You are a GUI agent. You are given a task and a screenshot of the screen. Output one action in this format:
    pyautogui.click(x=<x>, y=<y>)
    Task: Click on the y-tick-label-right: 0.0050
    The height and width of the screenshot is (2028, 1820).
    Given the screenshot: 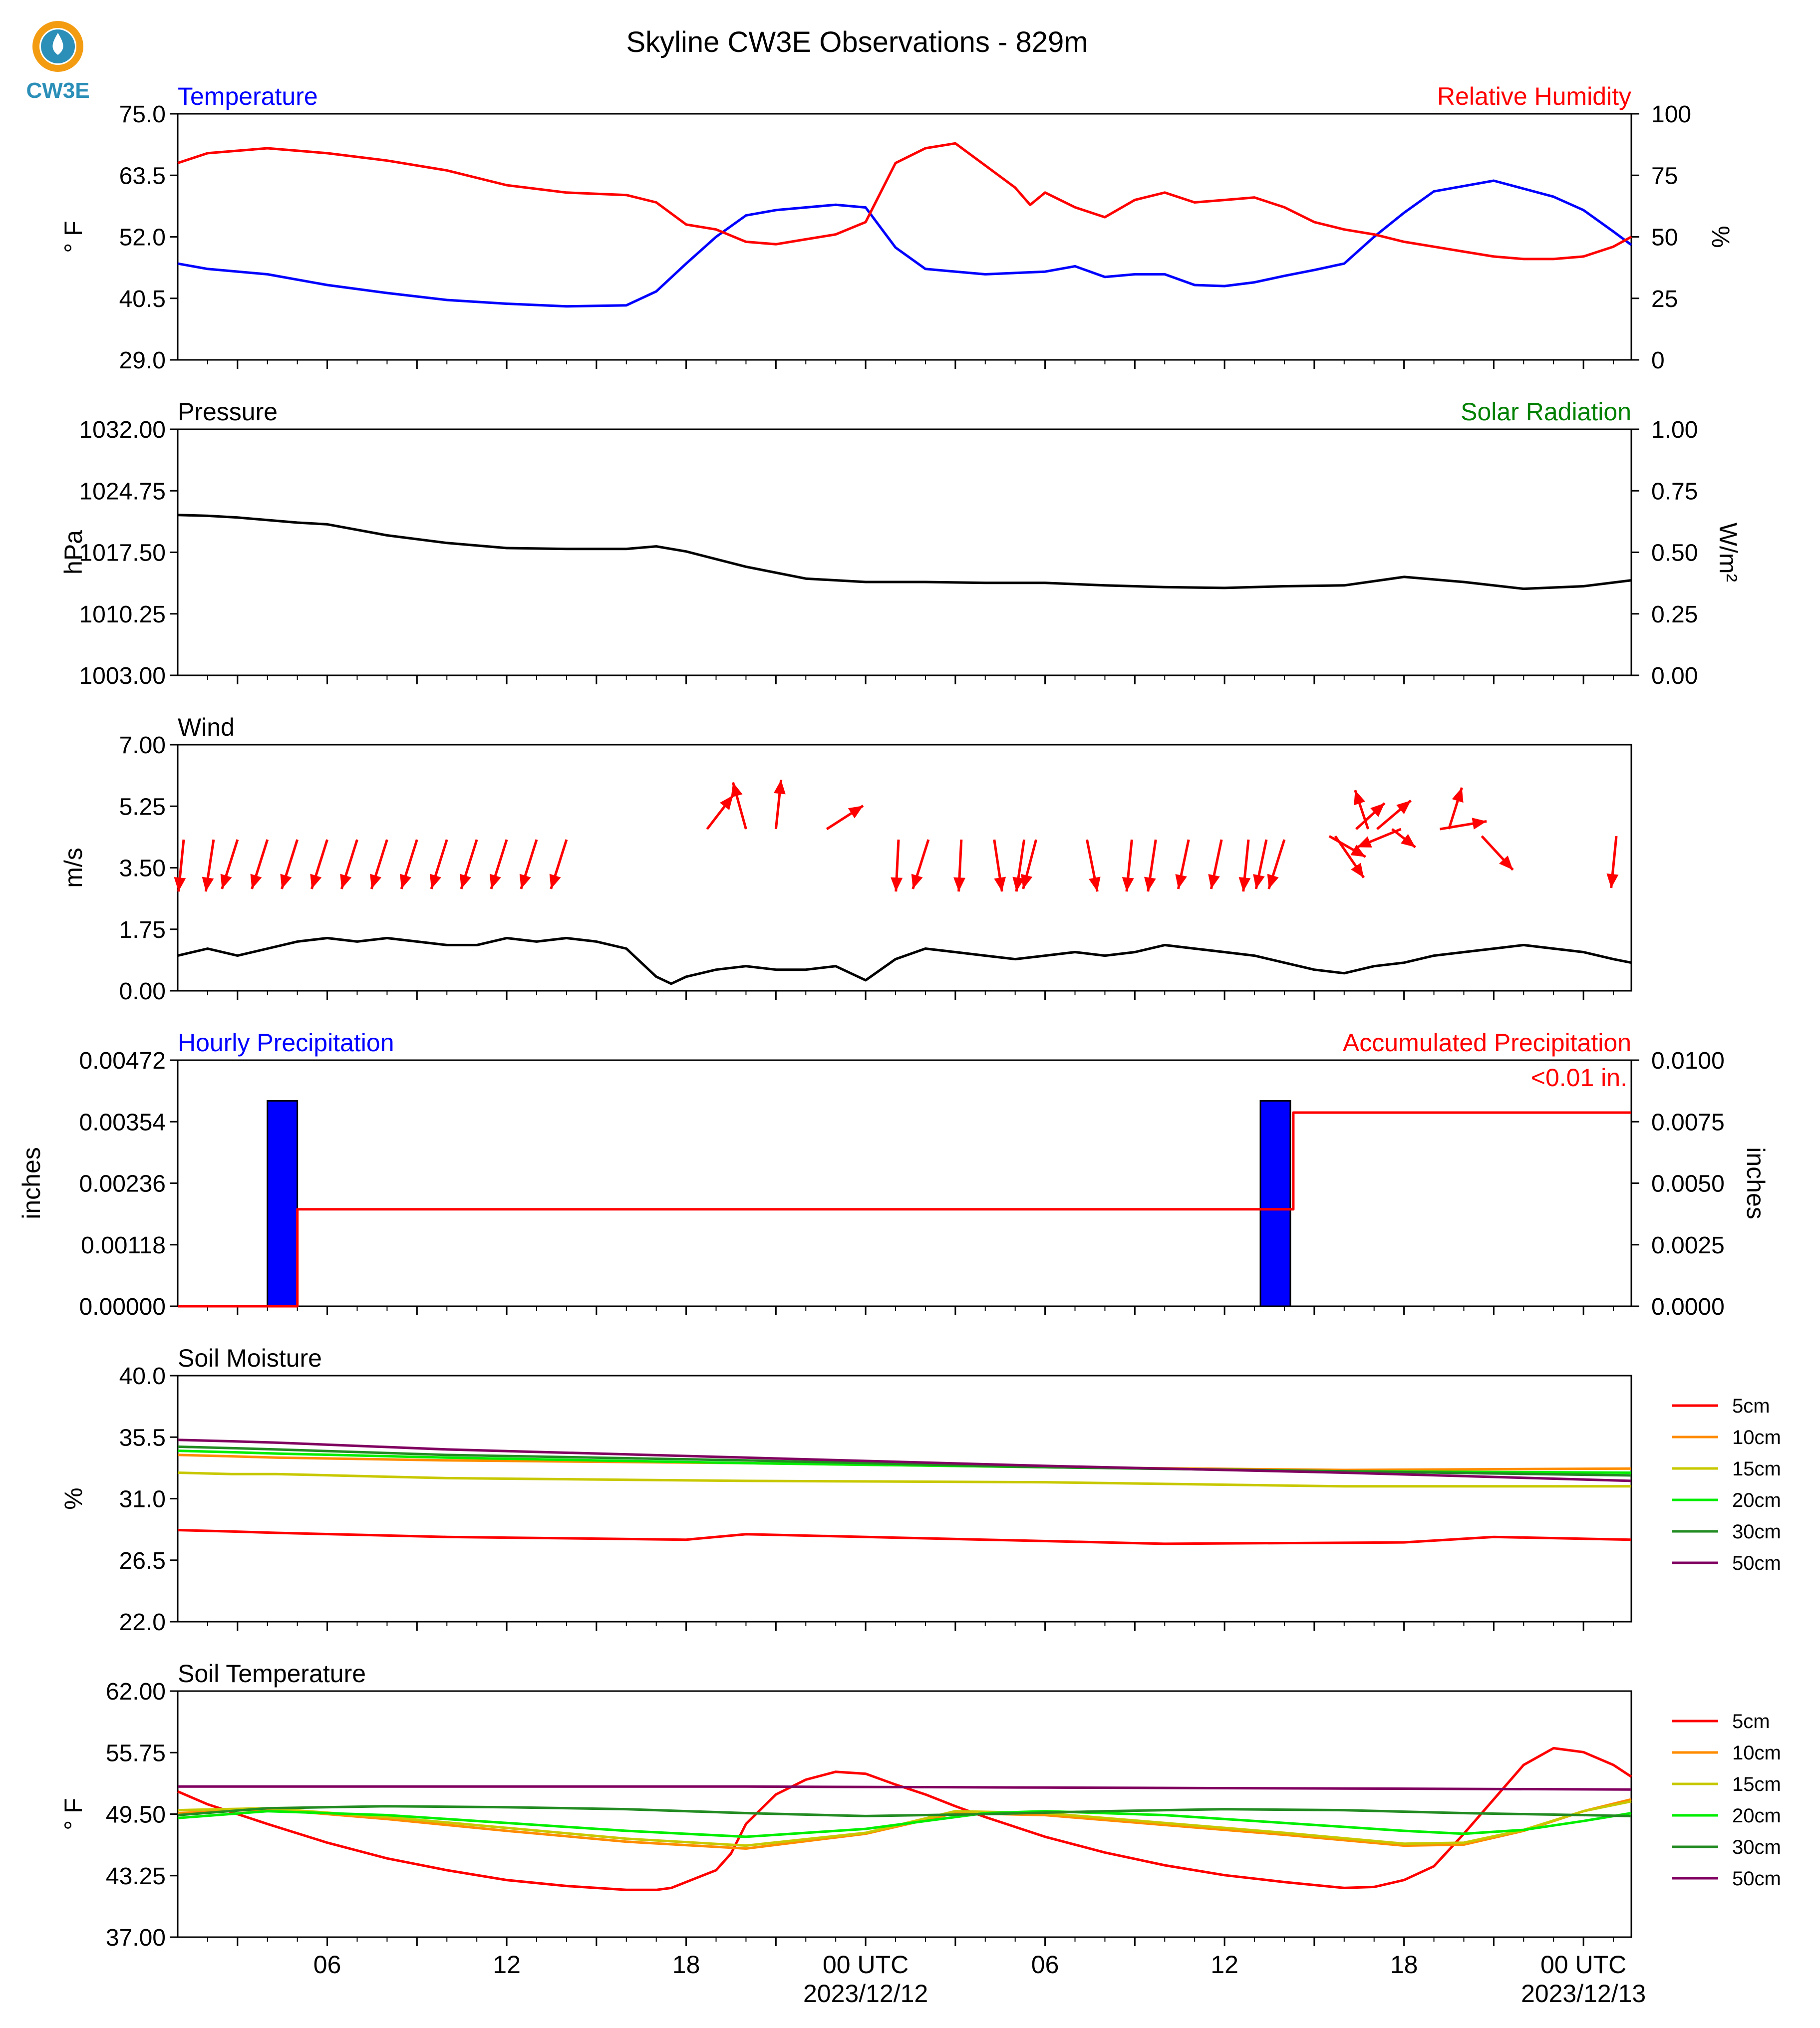 What is the action you would take?
    pyautogui.click(x=1688, y=1184)
    